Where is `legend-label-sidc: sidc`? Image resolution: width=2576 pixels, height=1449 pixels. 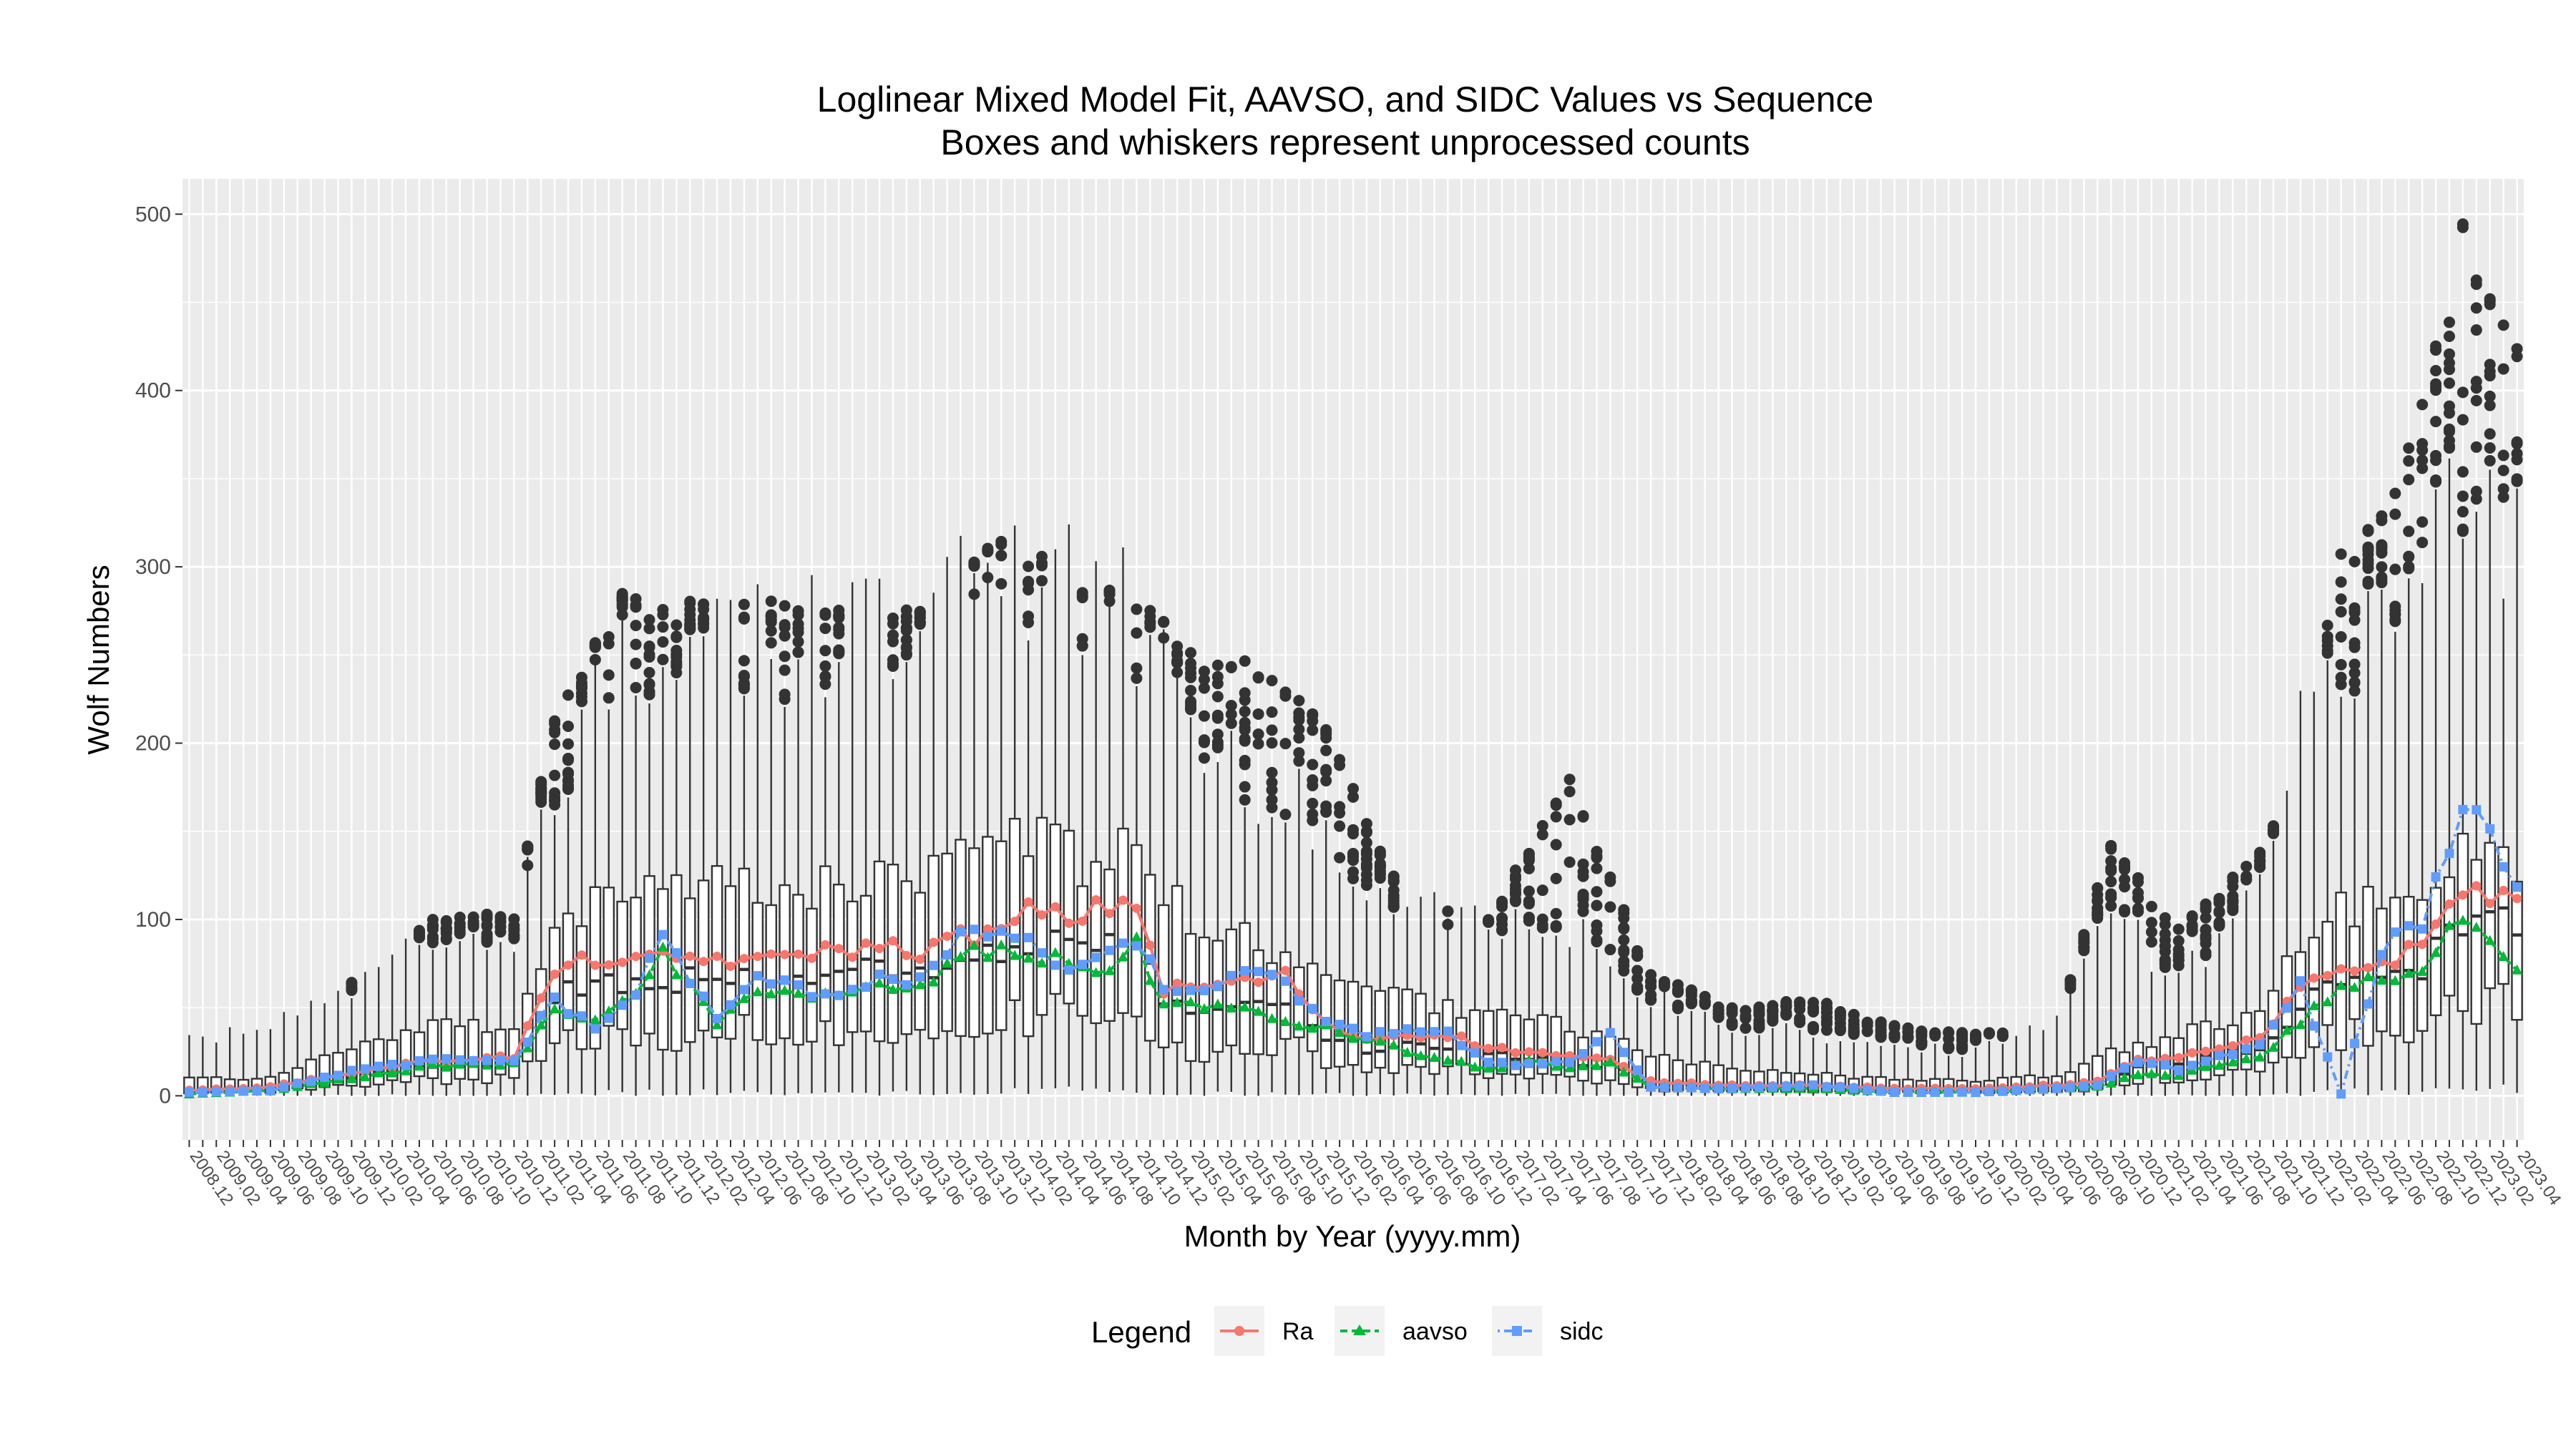
legend-label-sidc: sidc is located at coordinates (1581, 1331).